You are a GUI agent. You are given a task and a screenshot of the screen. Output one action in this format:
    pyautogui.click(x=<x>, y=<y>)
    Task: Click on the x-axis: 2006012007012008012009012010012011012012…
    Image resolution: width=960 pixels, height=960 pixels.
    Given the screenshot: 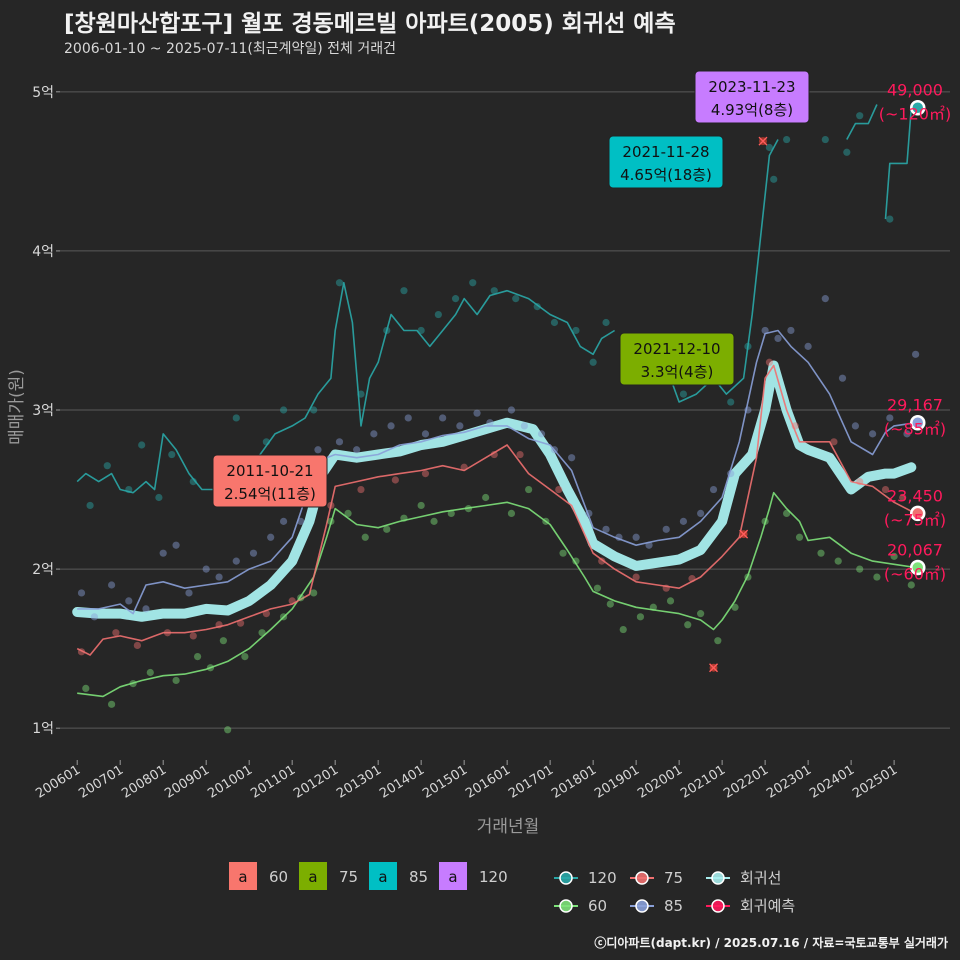 What is the action you would take?
    pyautogui.click(x=466, y=781)
    